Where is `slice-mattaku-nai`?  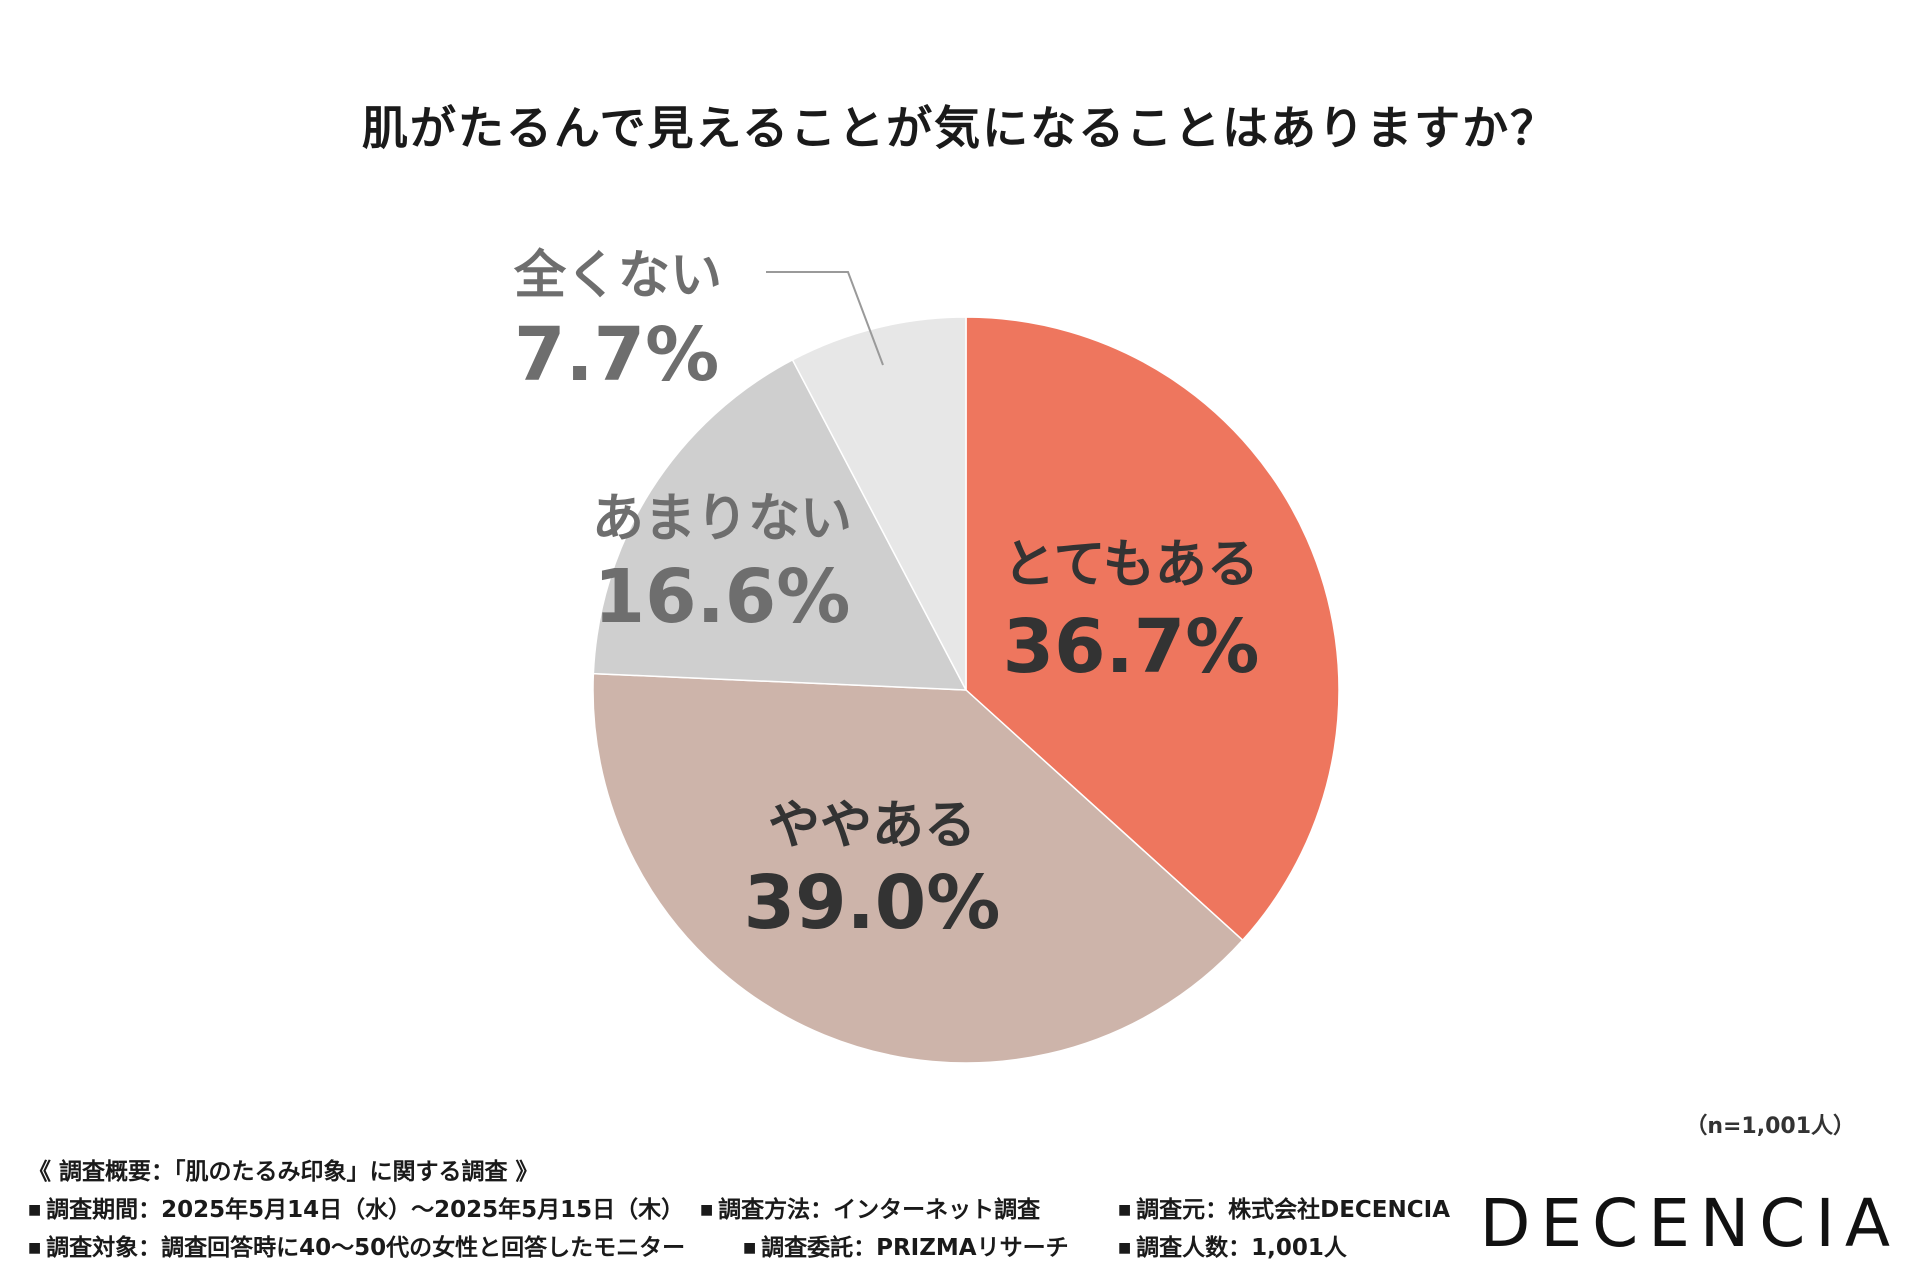
slice-mattaku-nai is located at coordinates (879, 503).